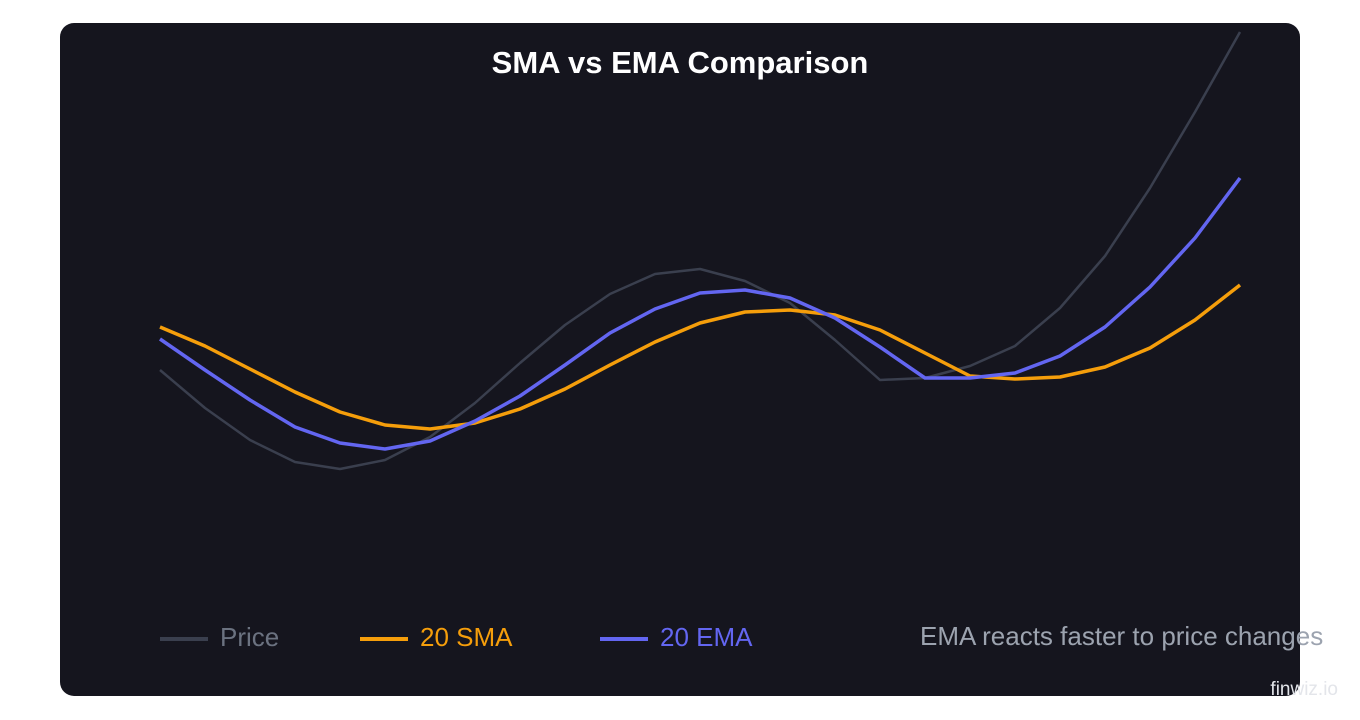 The image size is (1360, 720). What do you see at coordinates (1304, 689) in the screenshot?
I see `watermark: finwiz.io` at bounding box center [1304, 689].